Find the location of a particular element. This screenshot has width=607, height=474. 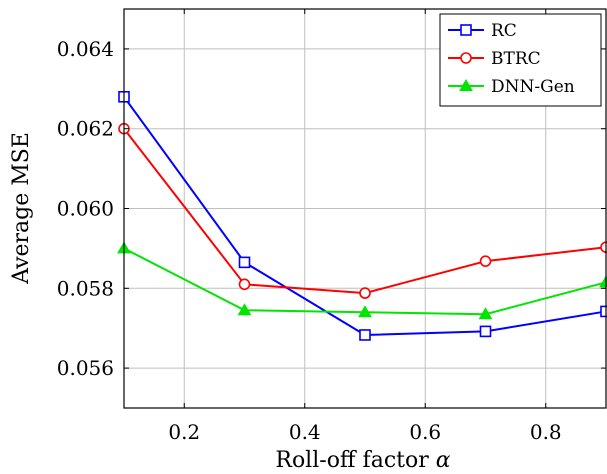

legend-entry-rc: RC is located at coordinates (482, 31).